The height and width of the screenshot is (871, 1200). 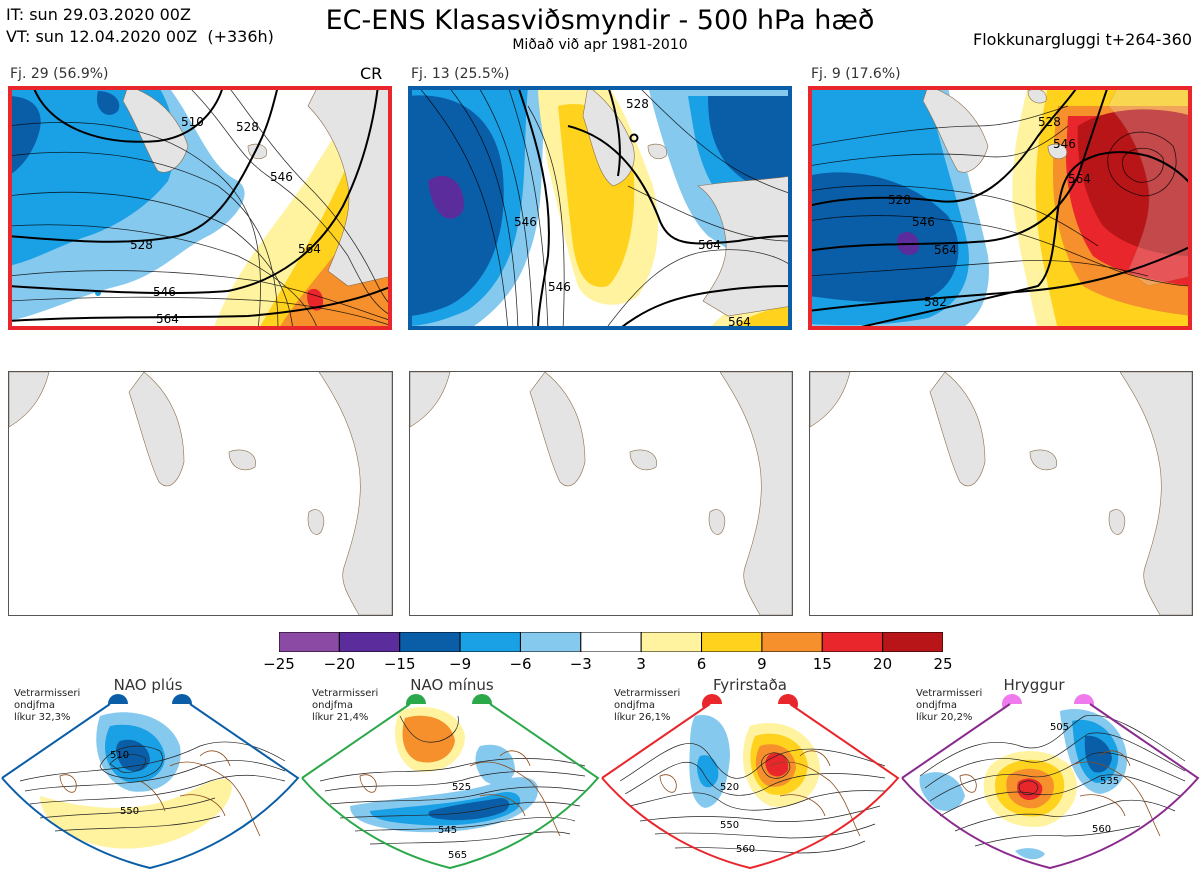 What do you see at coordinates (949, 705) in the screenshot?
I see `regime-note: Vetrarmisseri ondjfma líkur 20,2%` at bounding box center [949, 705].